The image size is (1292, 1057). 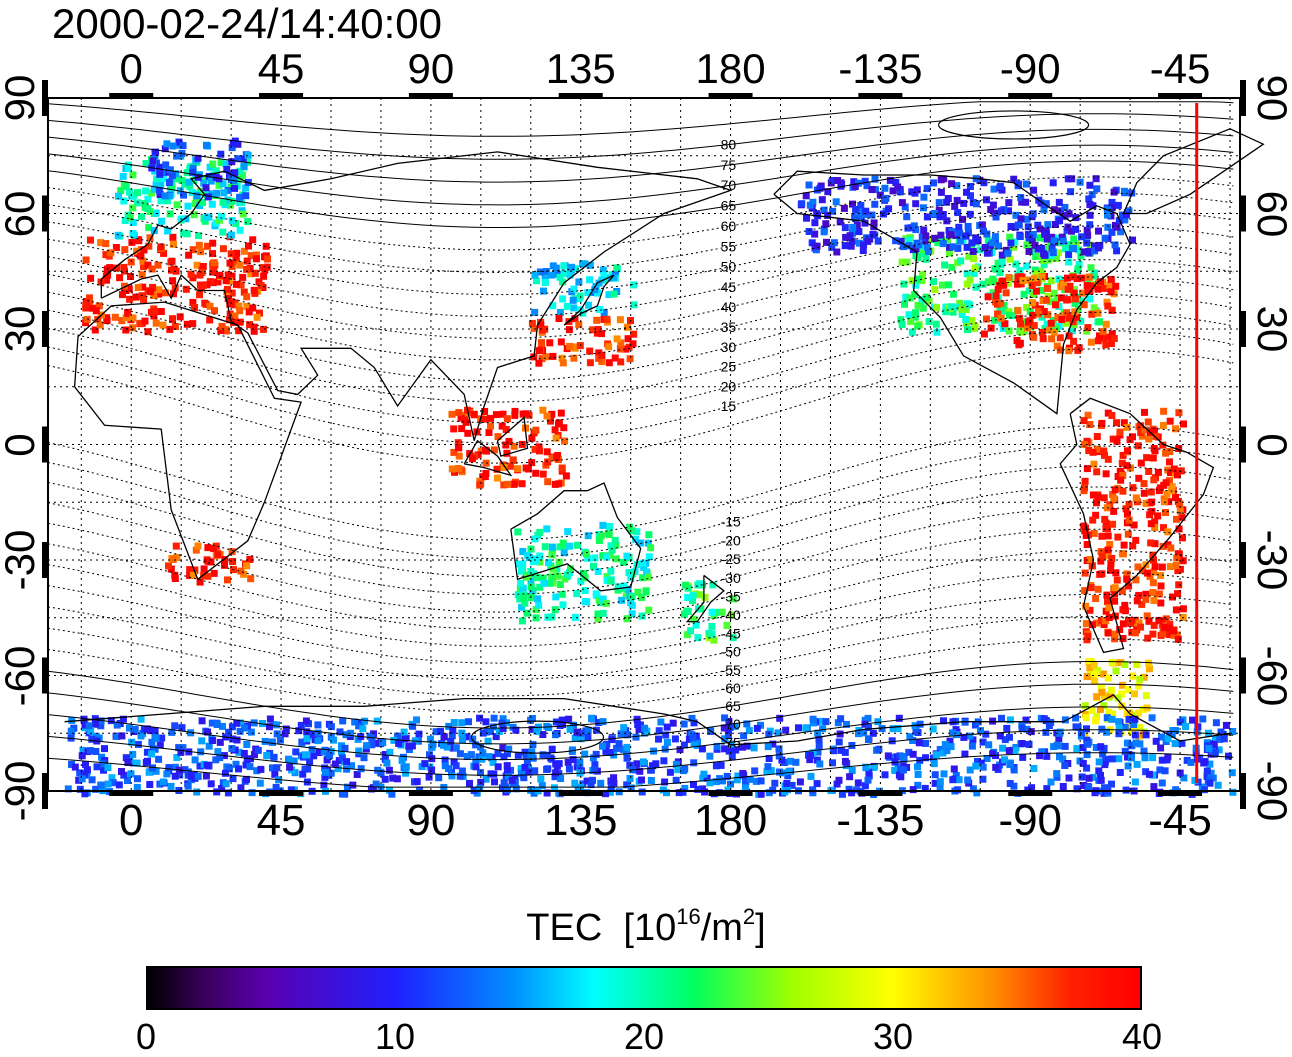 What do you see at coordinates (45, 98) in the screenshot?
I see `left-axis-bar` at bounding box center [45, 98].